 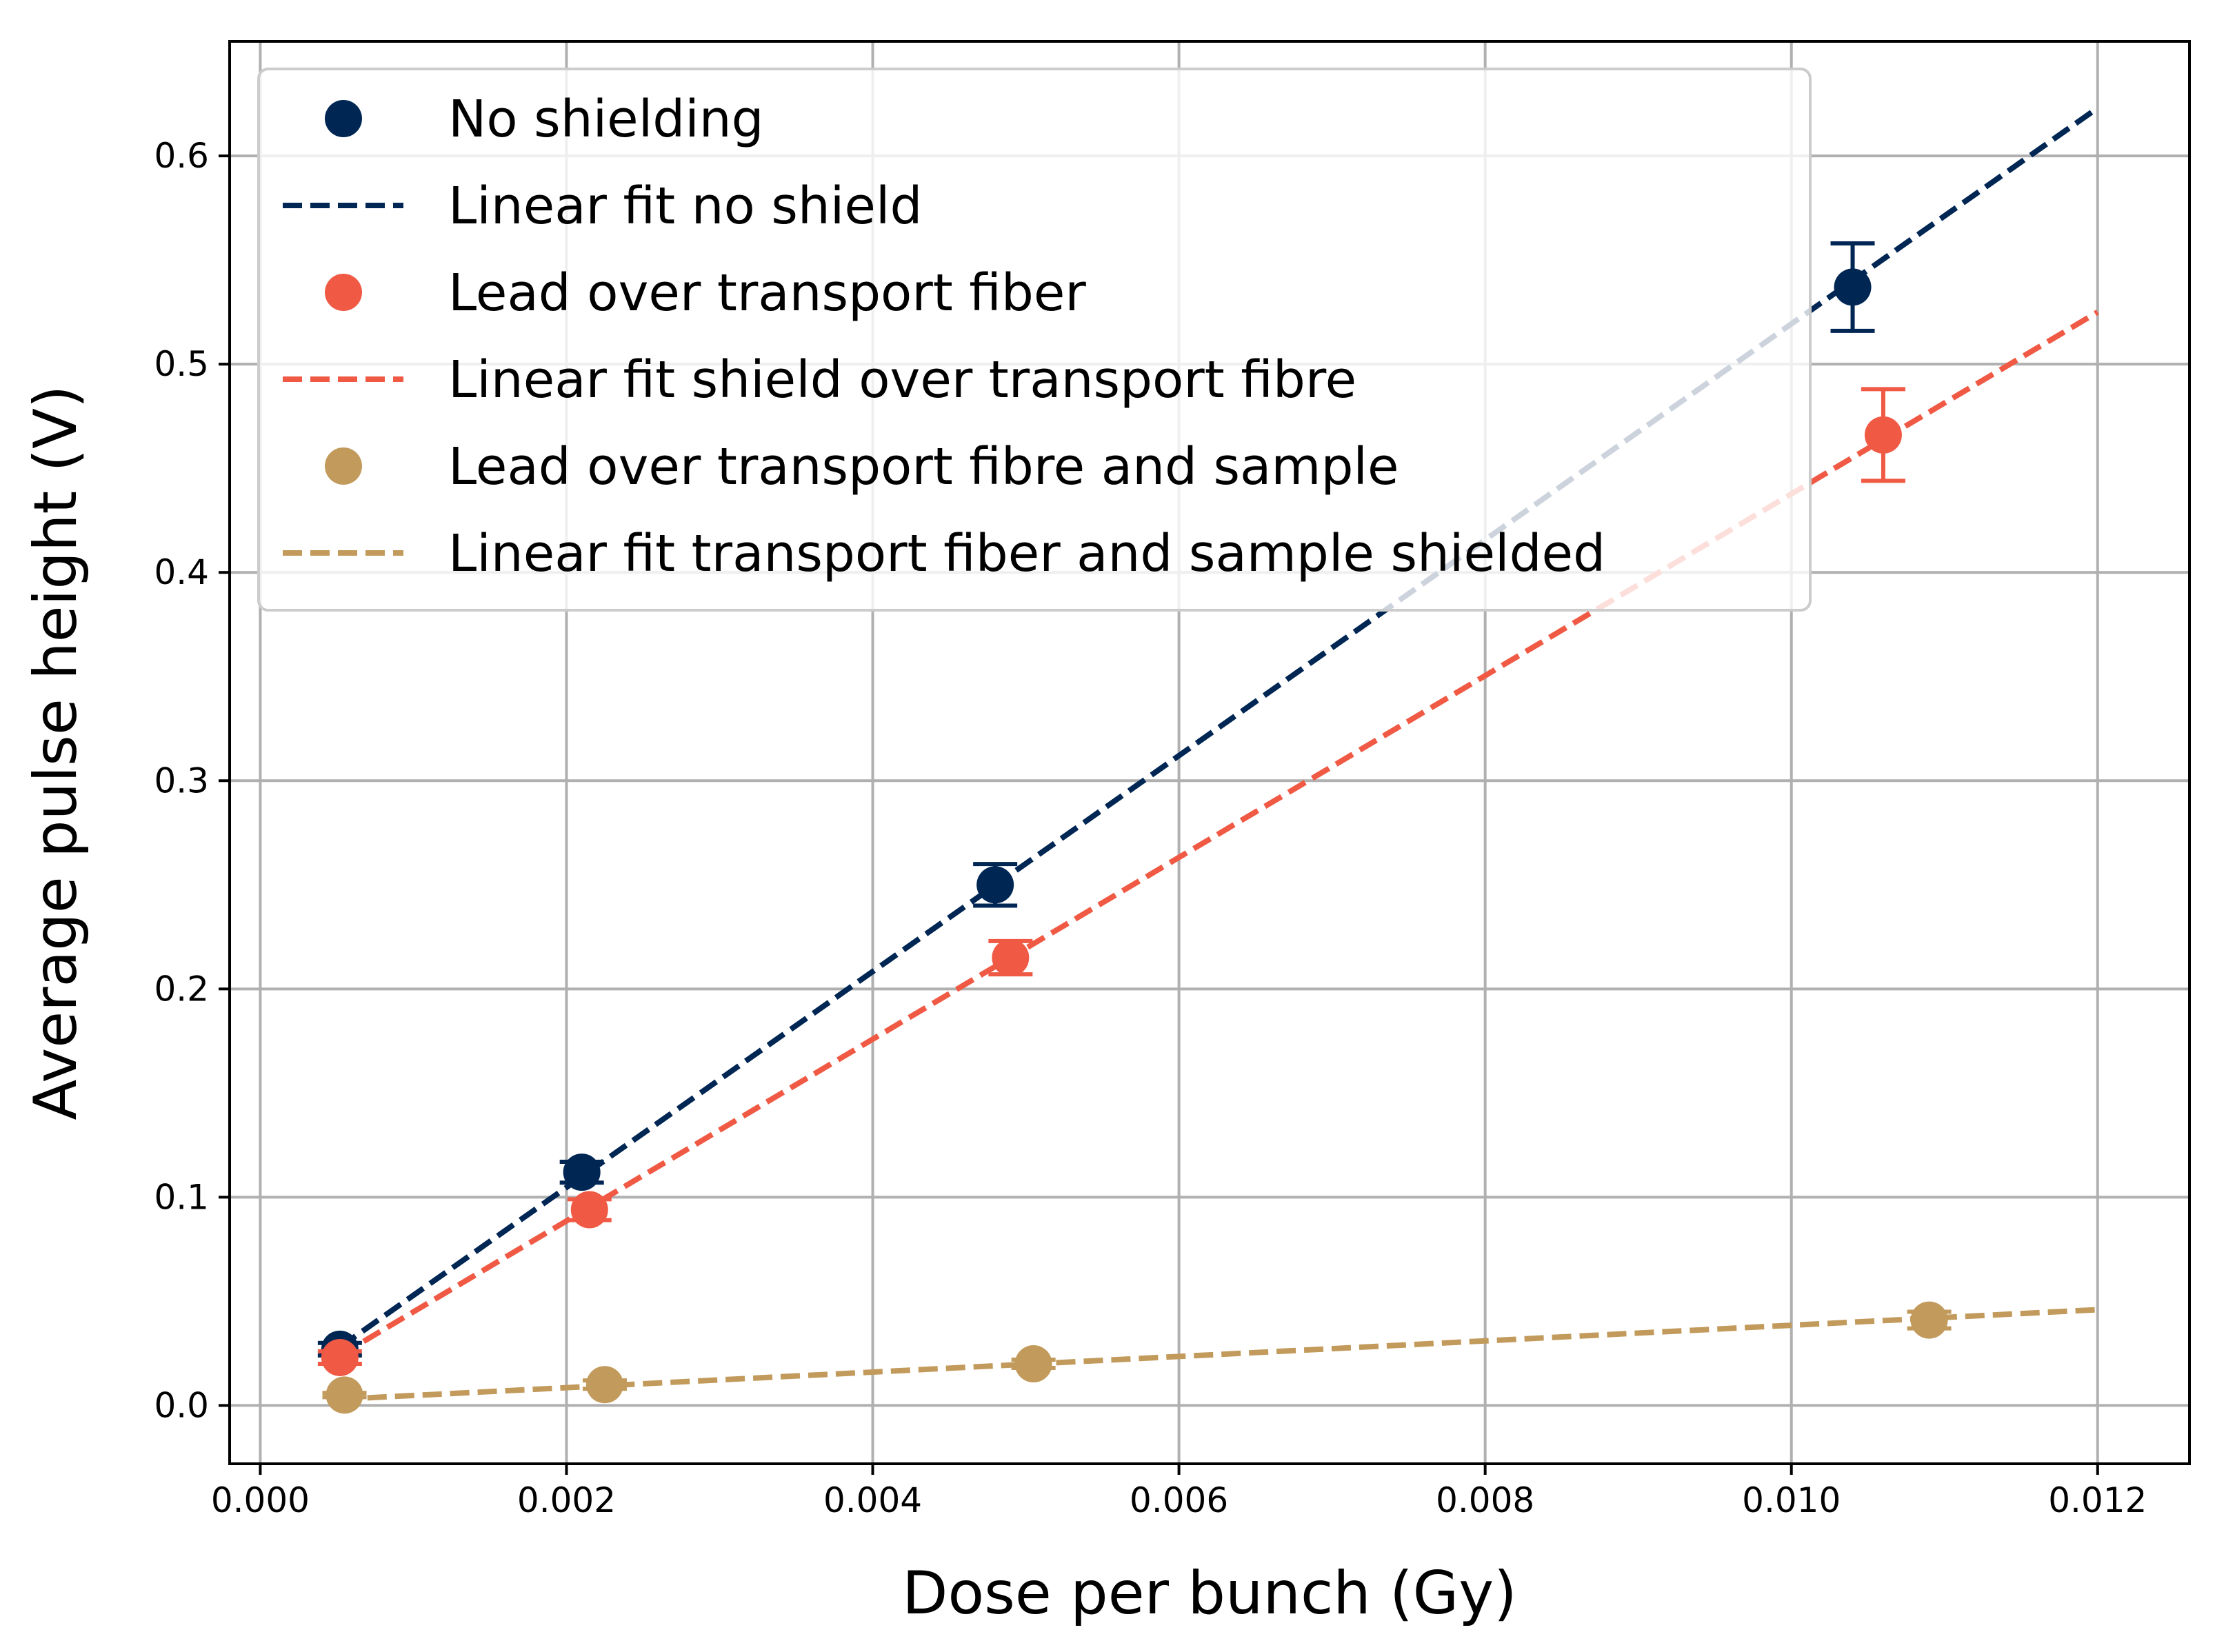 What do you see at coordinates (1209, 1594) in the screenshot?
I see `x-axis-label: Dose per bunch (Gy)` at bounding box center [1209, 1594].